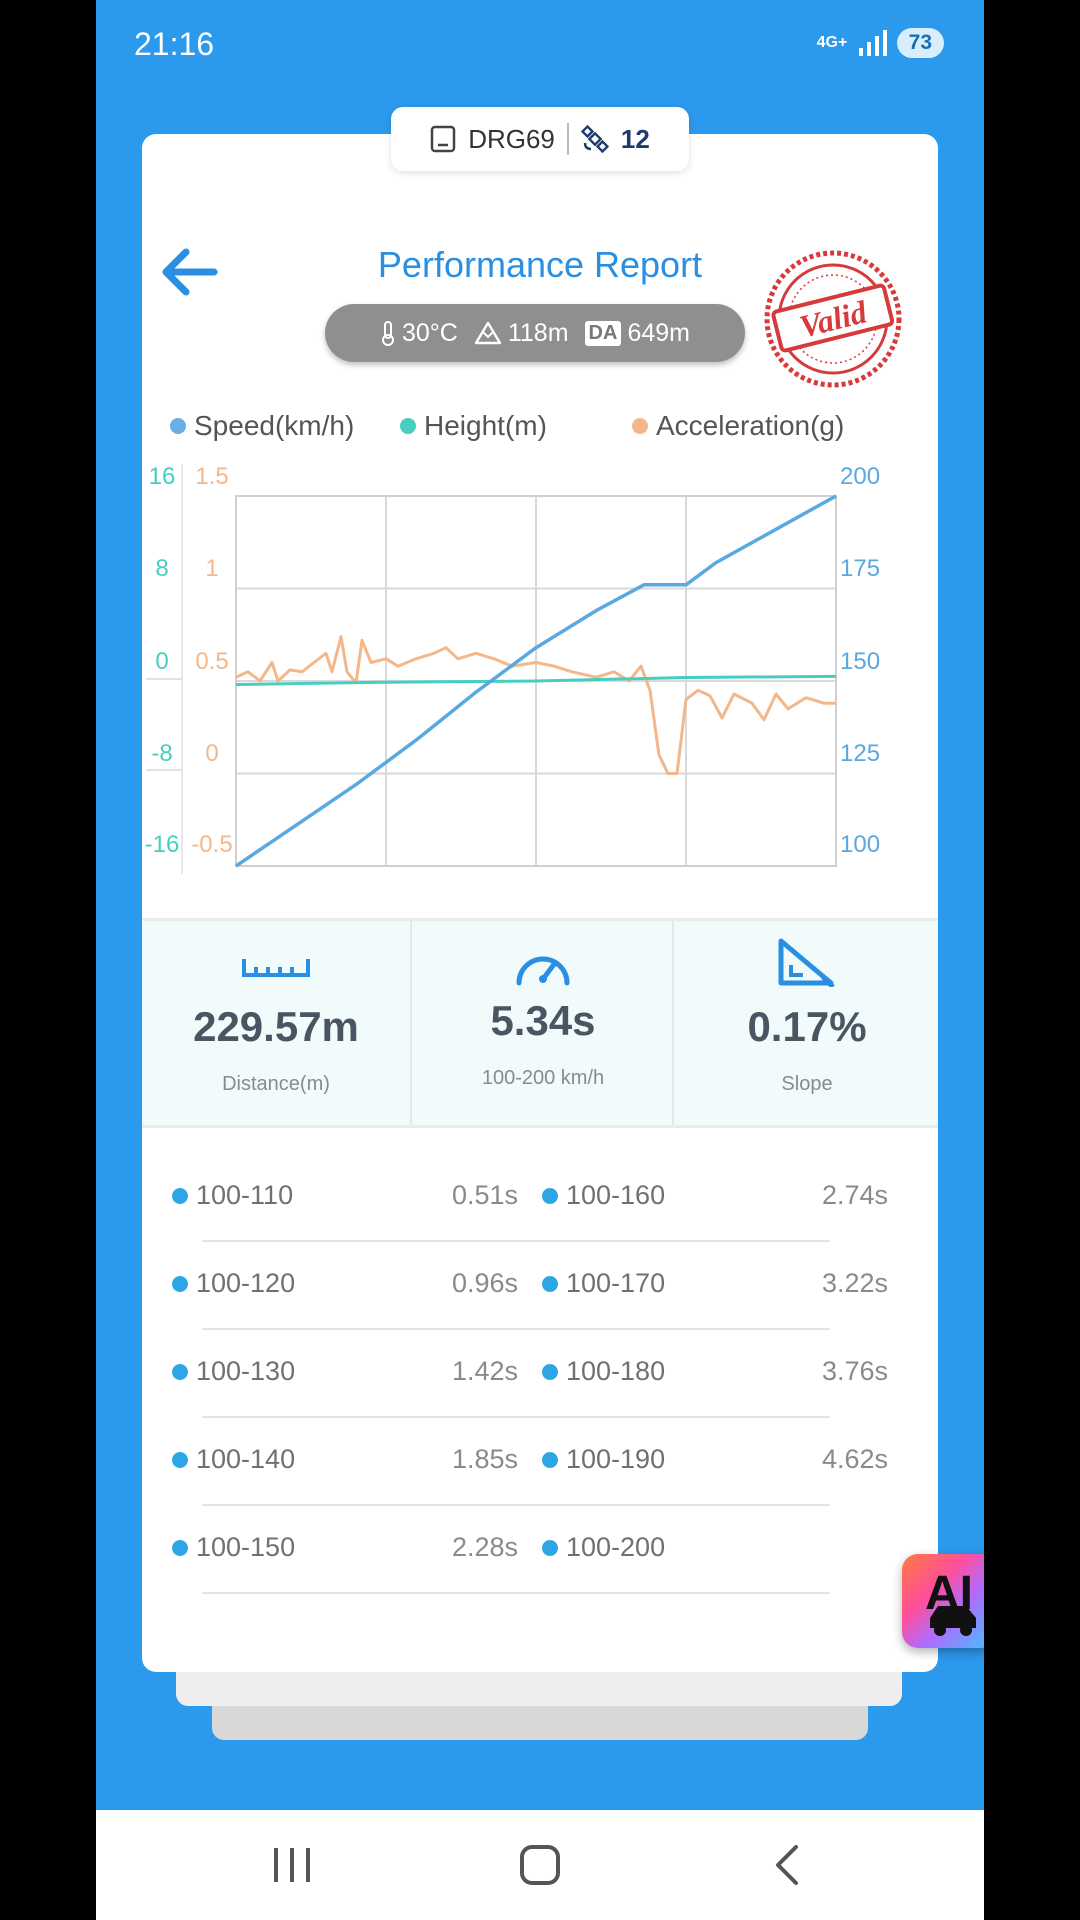 This screenshot has width=1080, height=1920. I want to click on split-range-label: 100-190, so click(616, 1459).